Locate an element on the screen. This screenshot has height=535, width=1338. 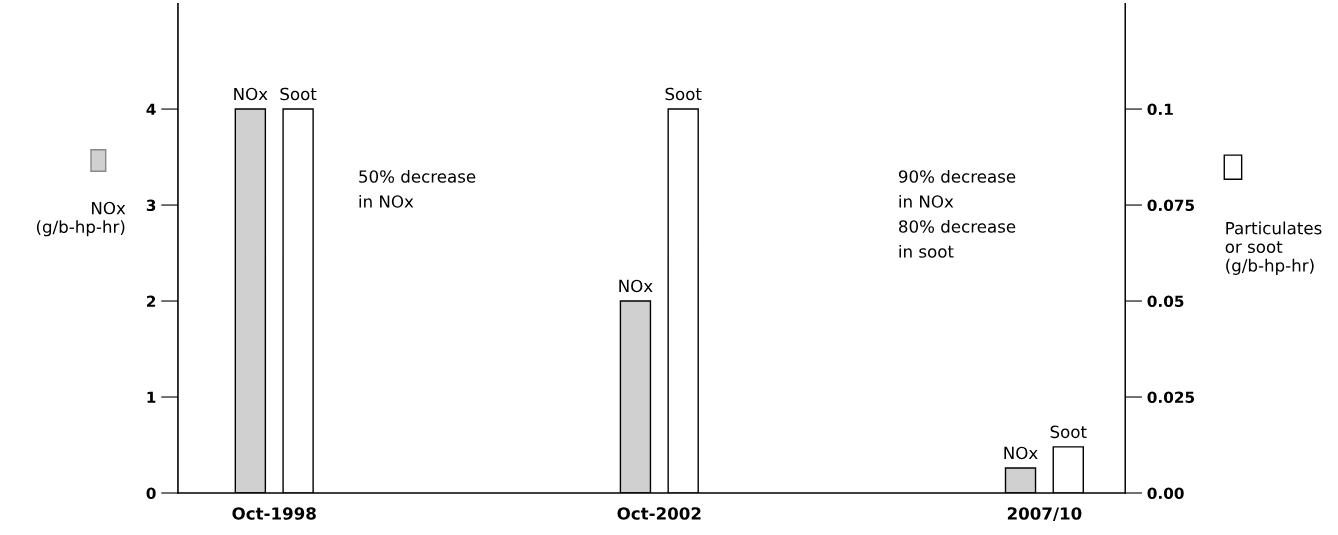
y-tick-label: 3 is located at coordinates (151, 205).